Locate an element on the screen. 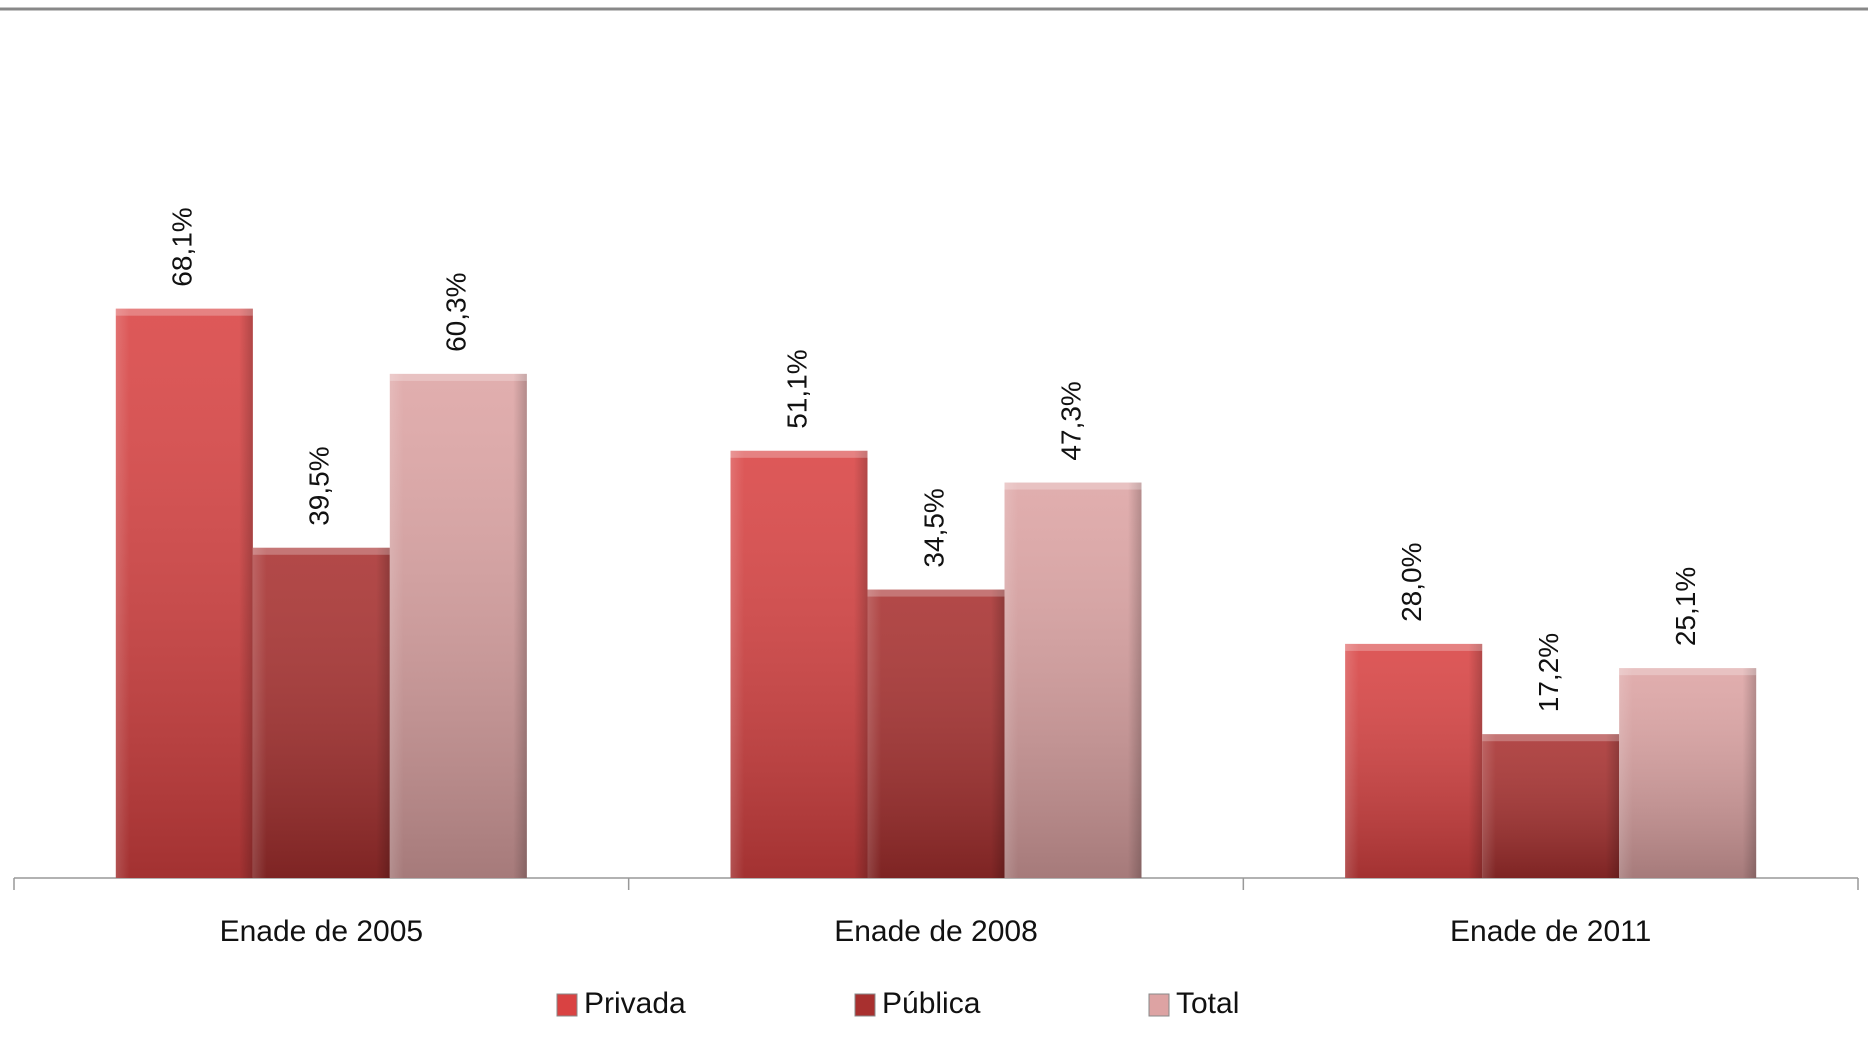 The width and height of the screenshot is (1868, 1047). value-label: 25,1% is located at coordinates (1685, 606).